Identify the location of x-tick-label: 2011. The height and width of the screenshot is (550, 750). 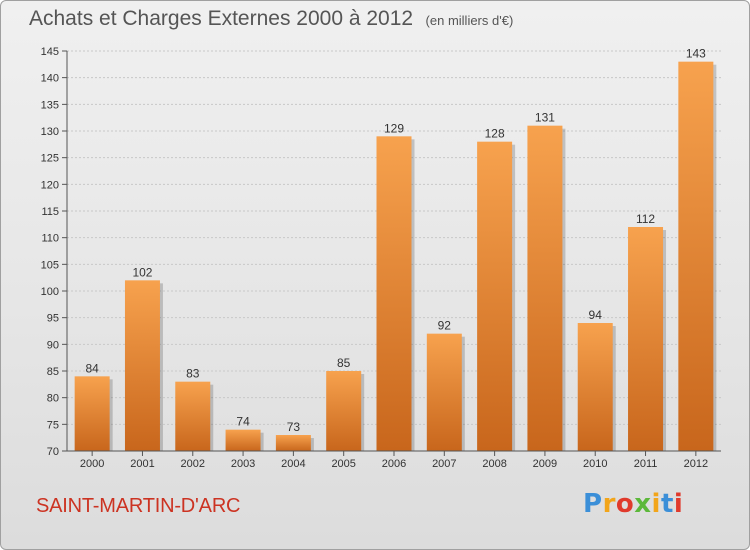
(646, 464).